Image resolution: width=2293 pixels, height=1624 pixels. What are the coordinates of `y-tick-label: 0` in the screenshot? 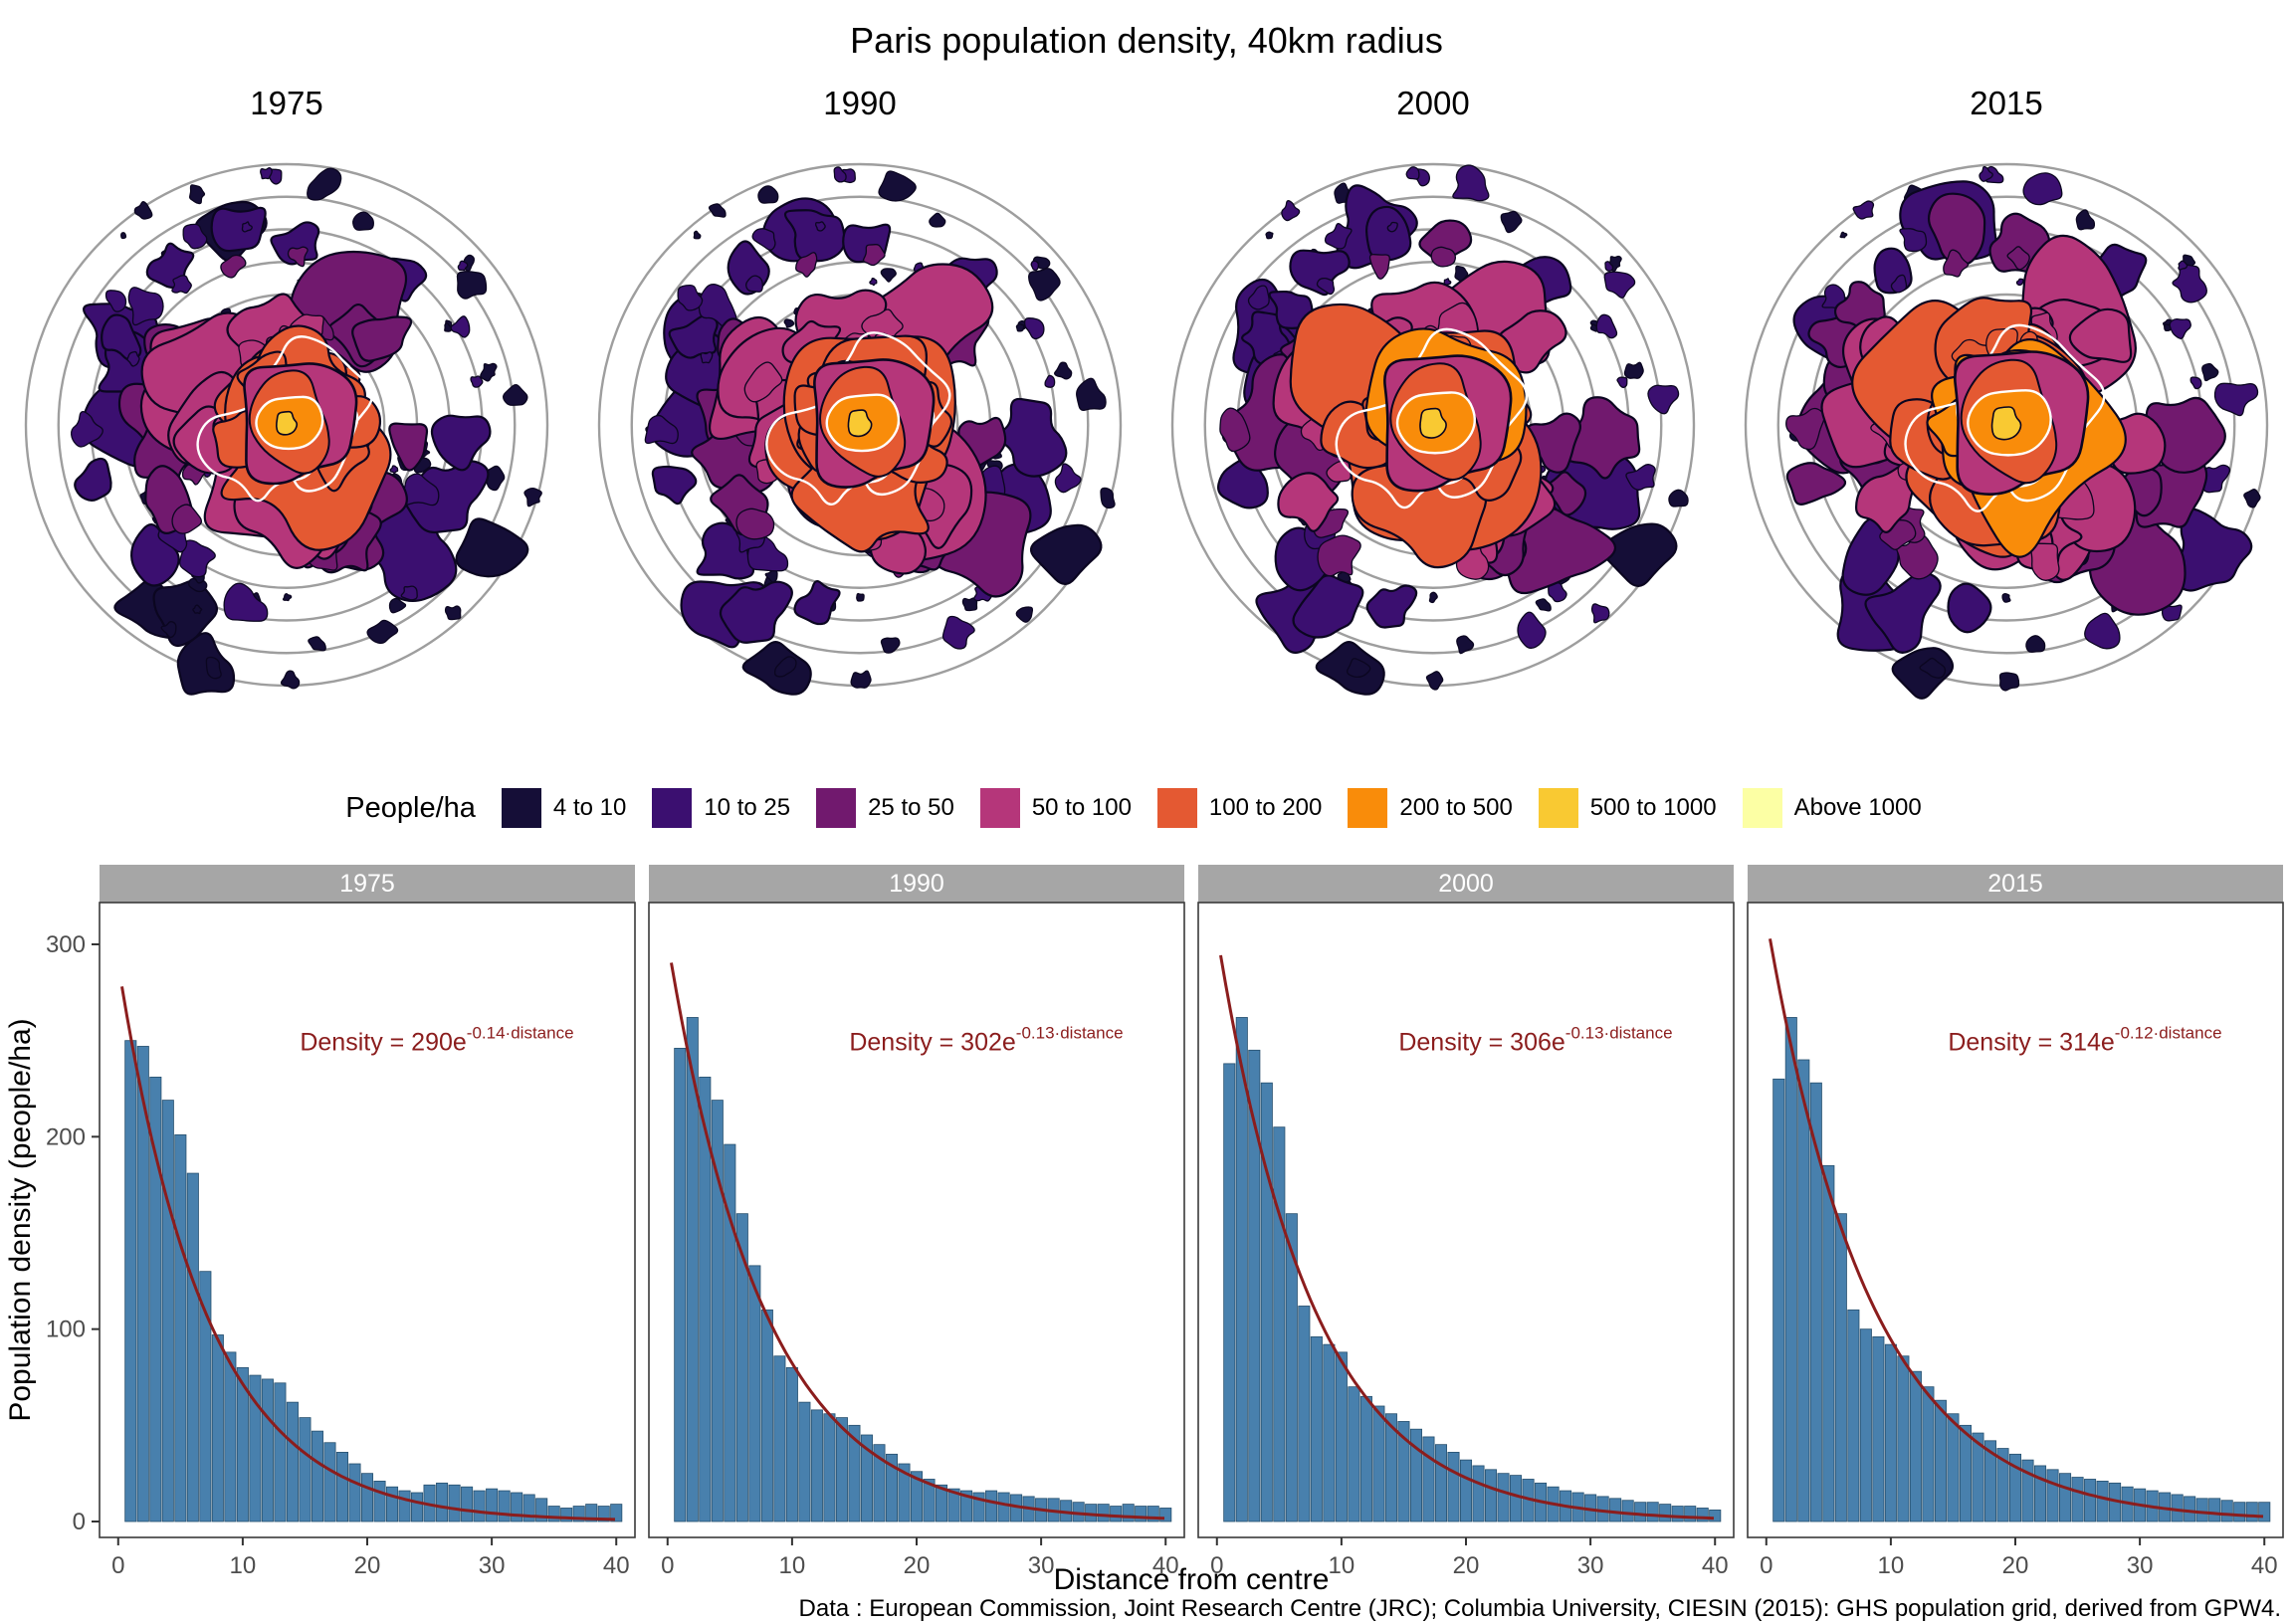 It's located at (79, 1522).